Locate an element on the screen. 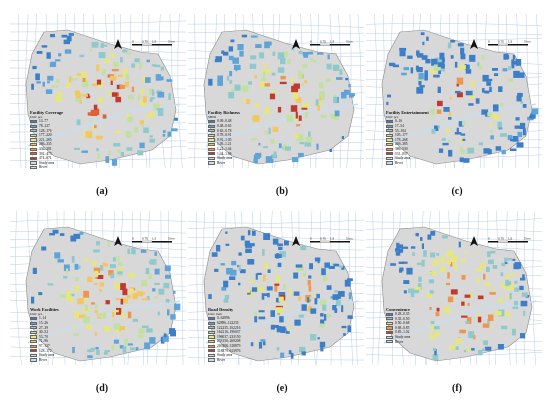 The image size is (550, 403). legend-item: 0.50–0.68 is located at coordinates (398, 323).